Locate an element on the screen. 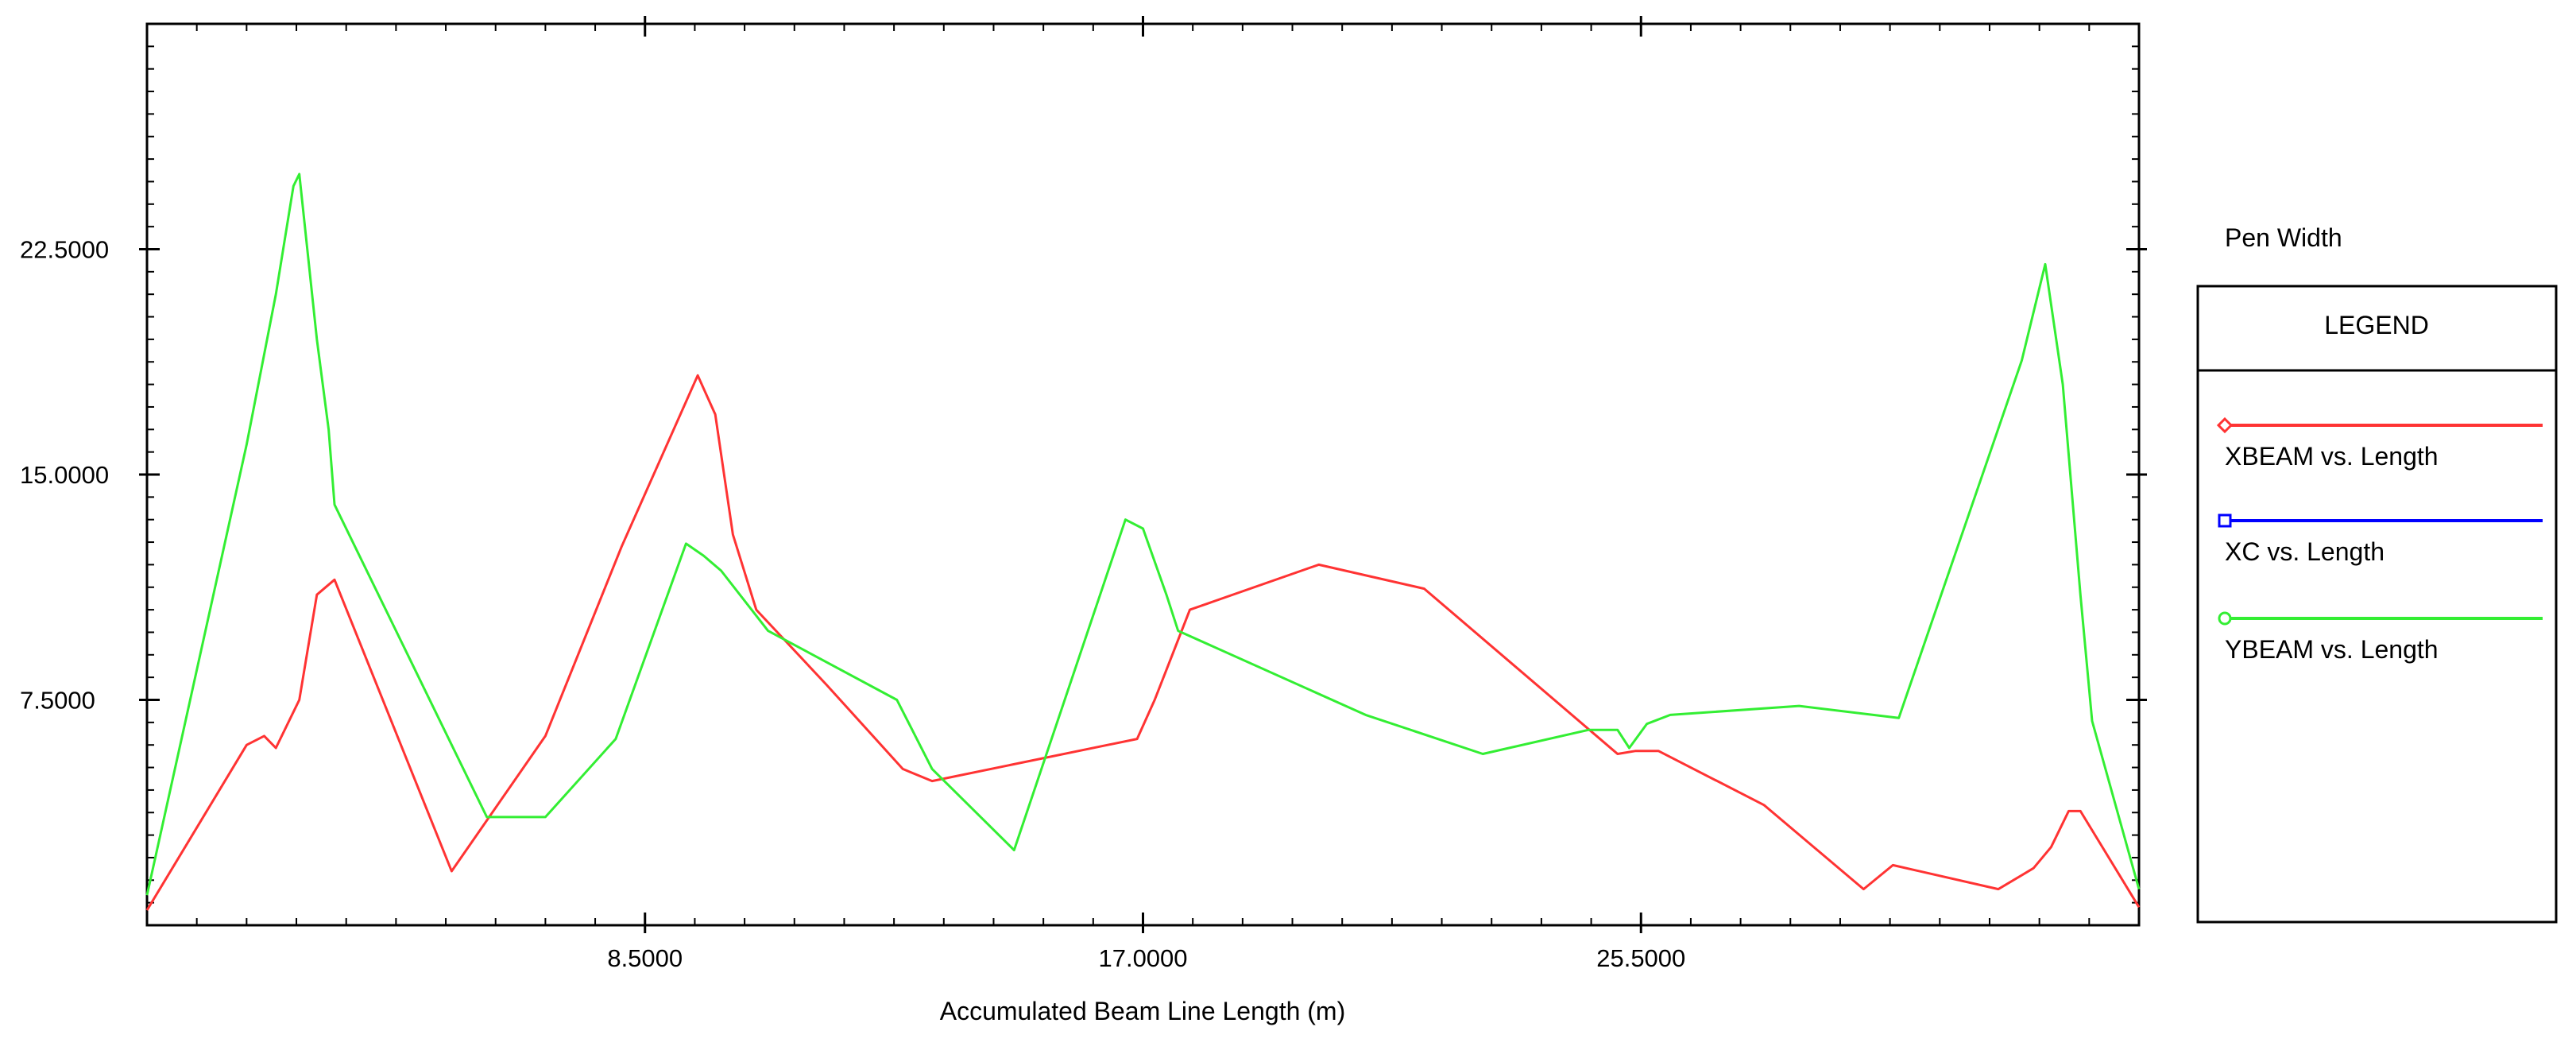 This screenshot has height=1054, width=2576. legend-entry: XC vs. Length is located at coordinates (2380, 539).